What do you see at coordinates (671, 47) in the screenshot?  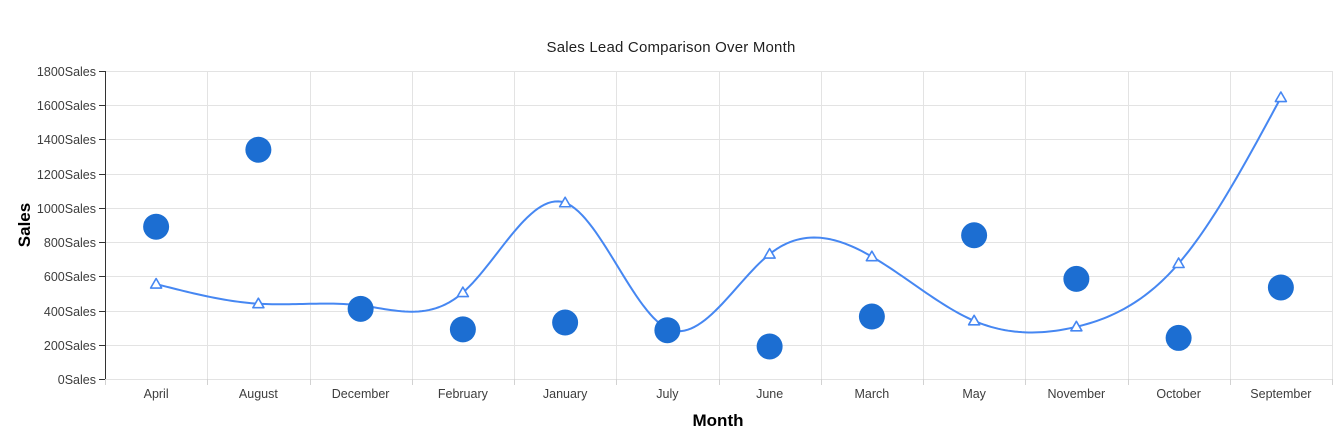 I see `chart-title: Sales Lead Comparison Over Month` at bounding box center [671, 47].